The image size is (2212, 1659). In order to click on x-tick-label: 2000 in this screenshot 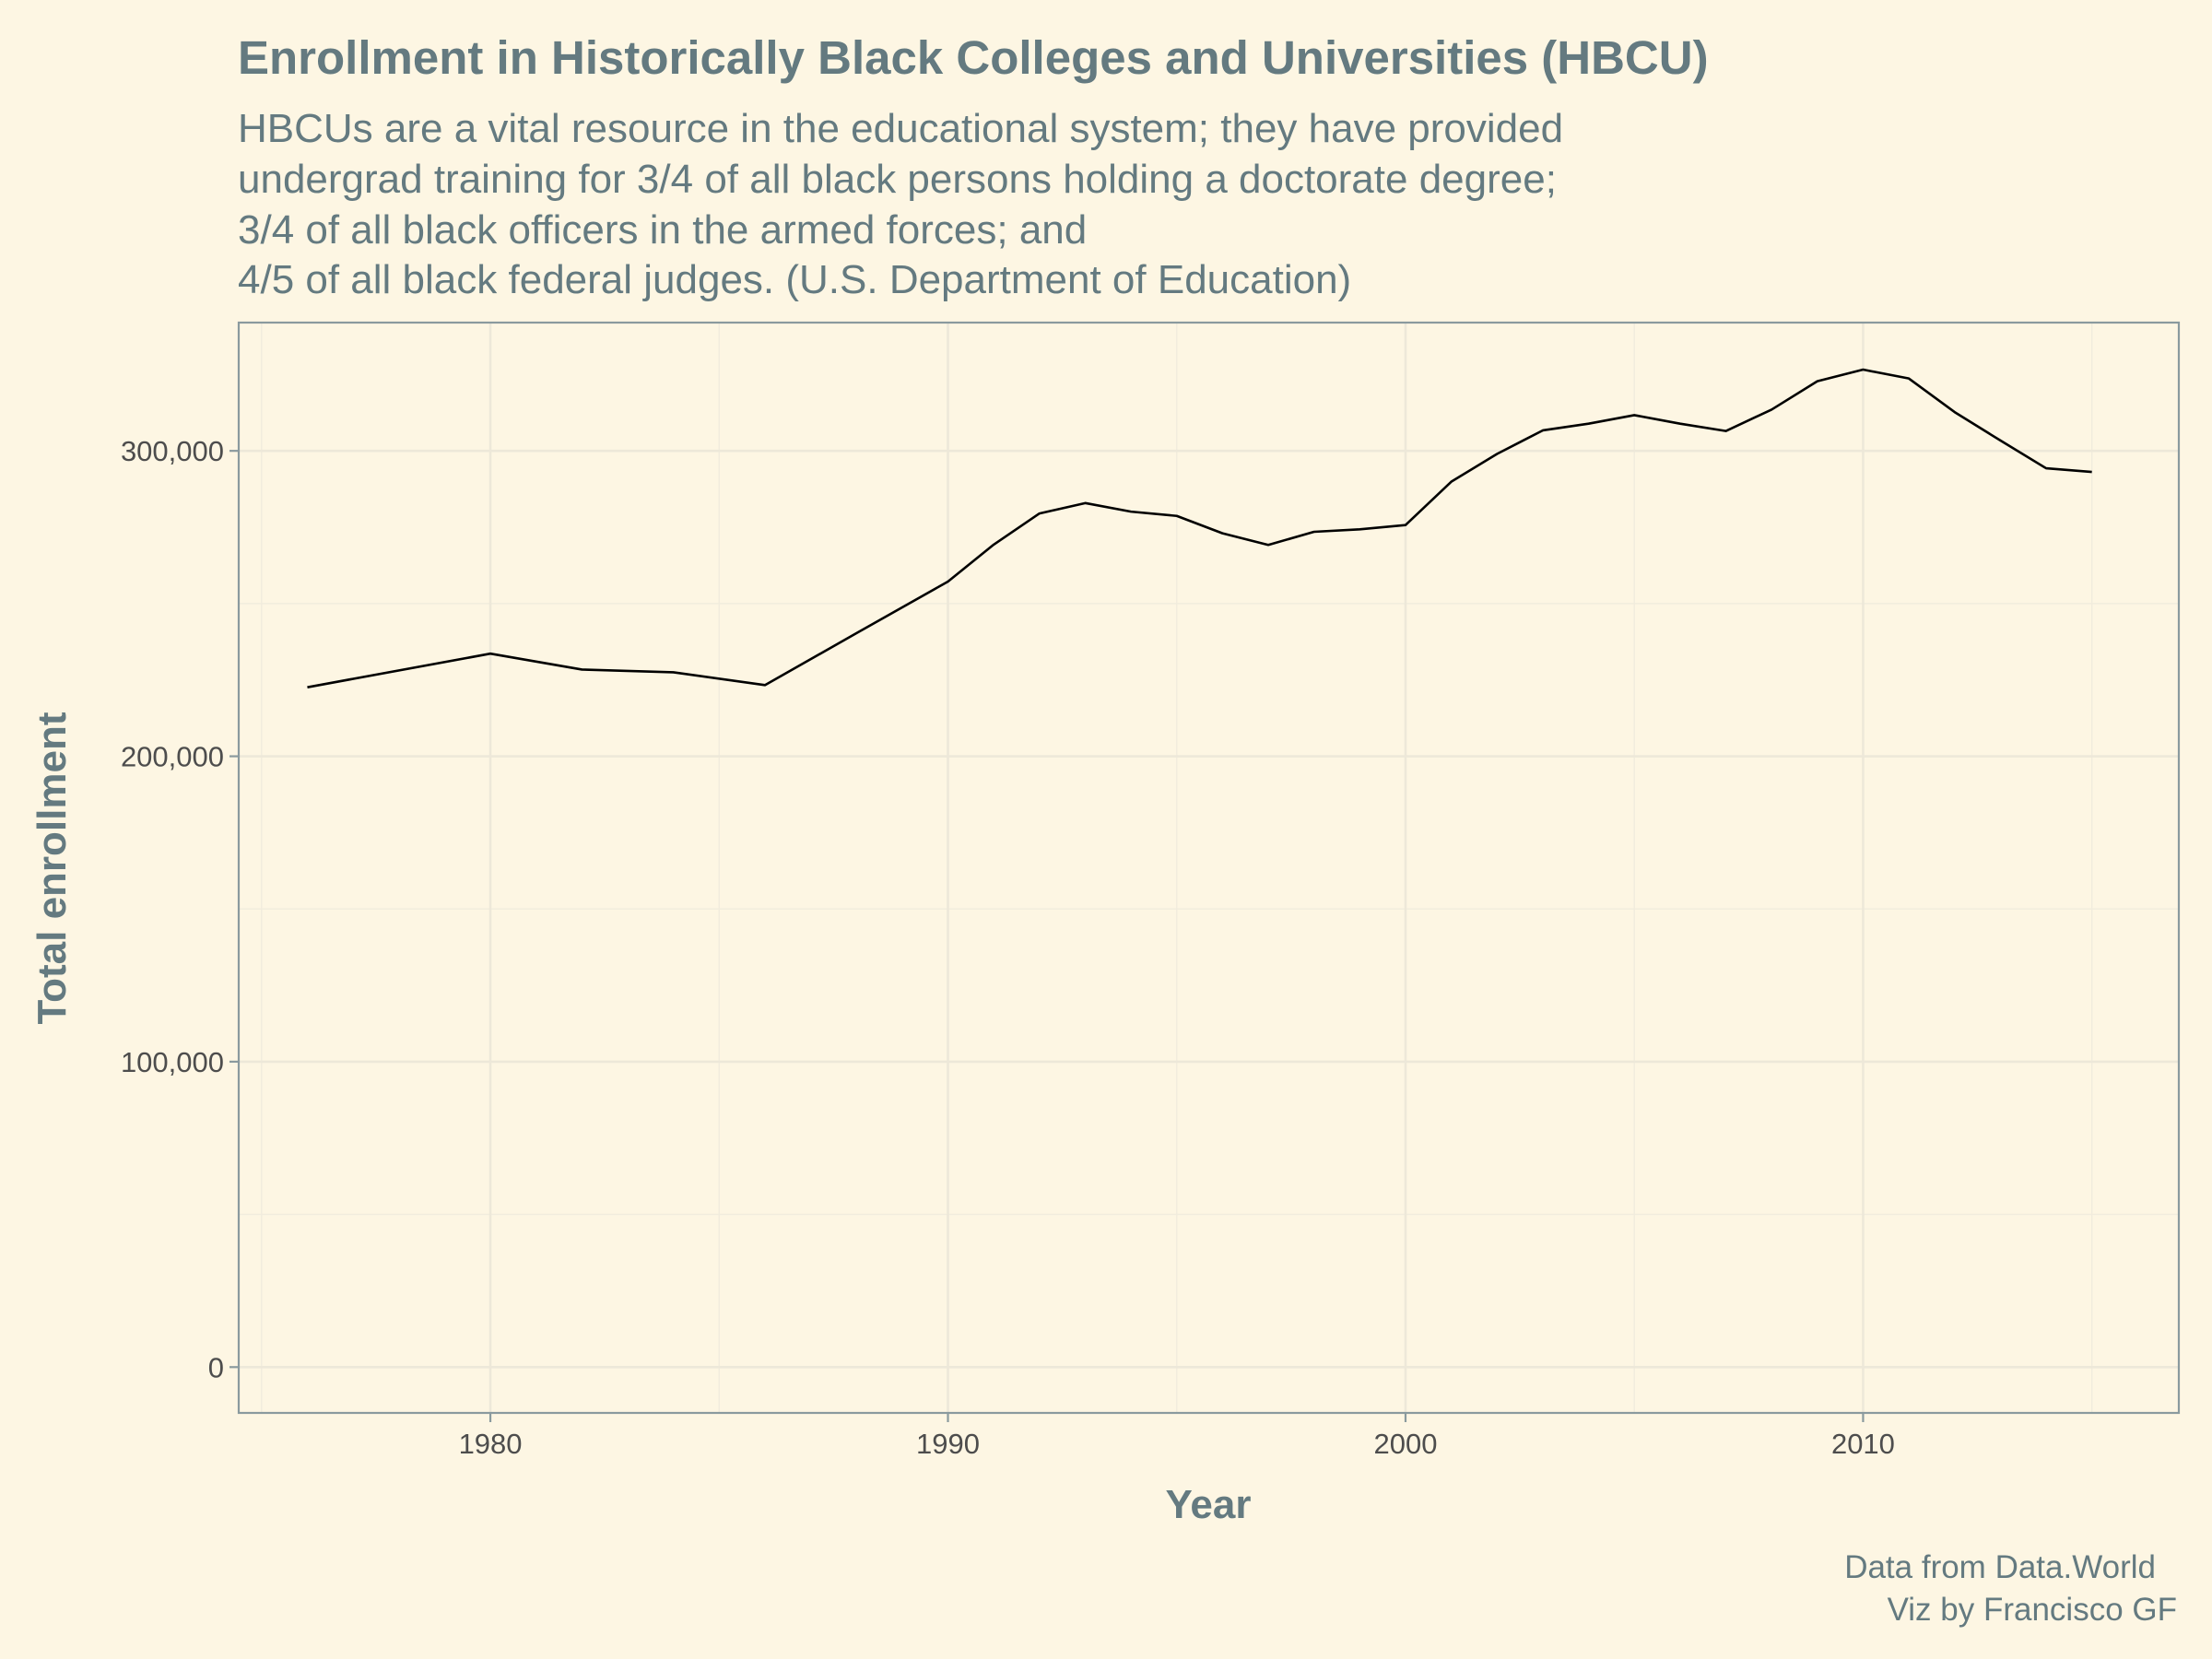, I will do `click(1405, 1444)`.